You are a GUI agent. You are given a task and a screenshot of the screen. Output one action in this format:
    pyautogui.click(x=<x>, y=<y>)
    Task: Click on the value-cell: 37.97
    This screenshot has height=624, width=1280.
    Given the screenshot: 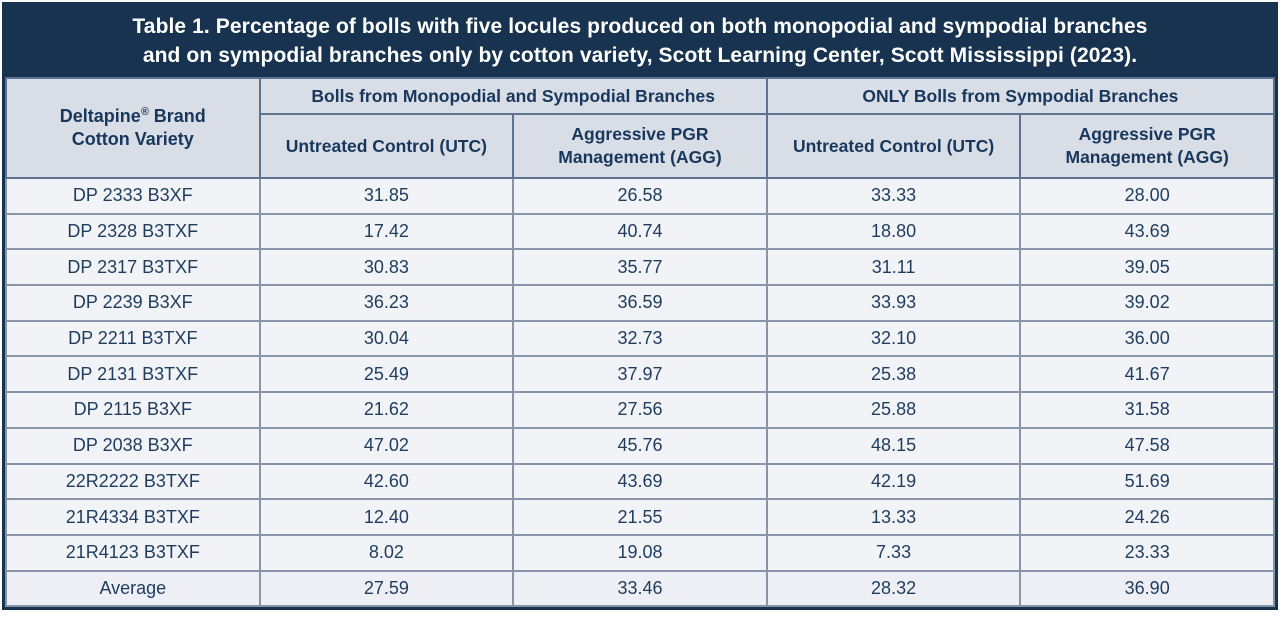 What is the action you would take?
    pyautogui.click(x=640, y=374)
    